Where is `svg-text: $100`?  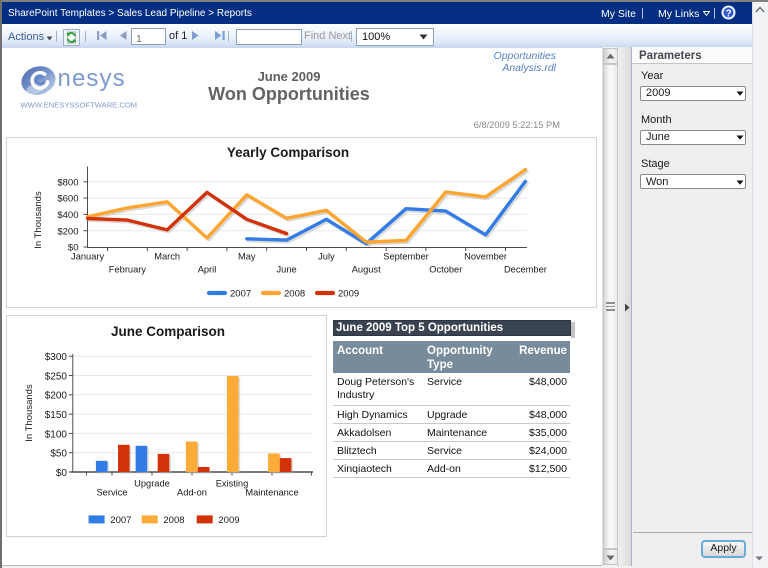 svg-text: $100 is located at coordinates (56, 434).